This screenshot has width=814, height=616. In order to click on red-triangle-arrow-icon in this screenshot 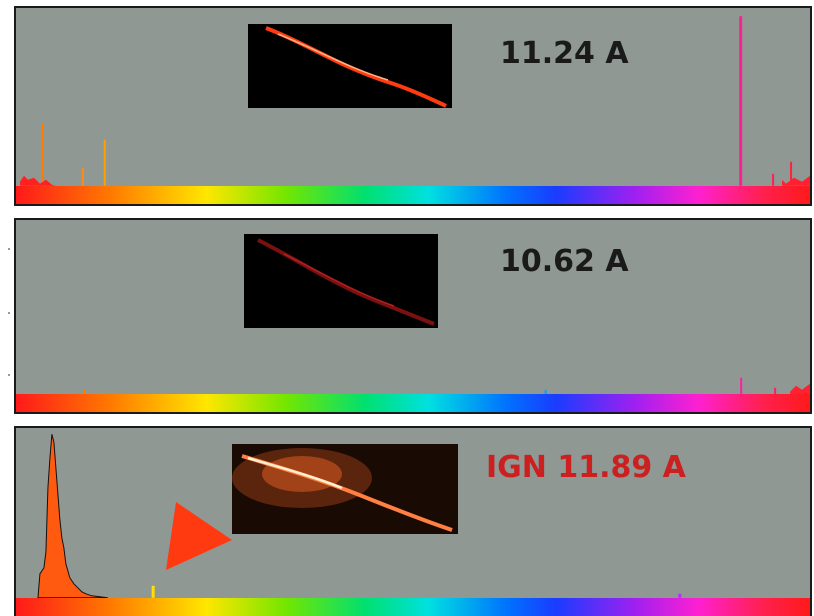, I will do `click(199, 536)`.